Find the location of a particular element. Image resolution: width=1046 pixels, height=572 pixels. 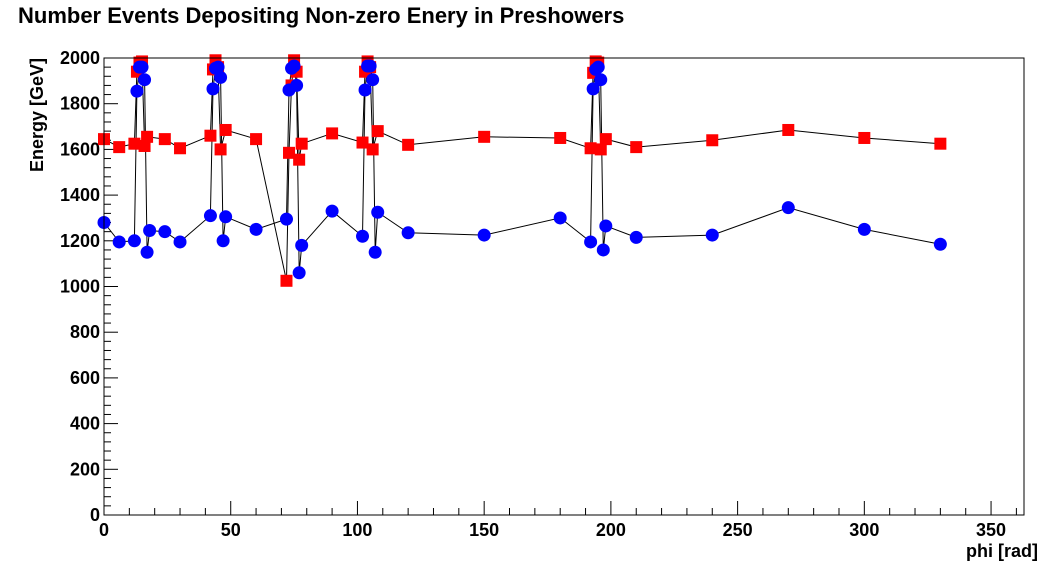

y-tick-label: 1400 is located at coordinates (80, 195).